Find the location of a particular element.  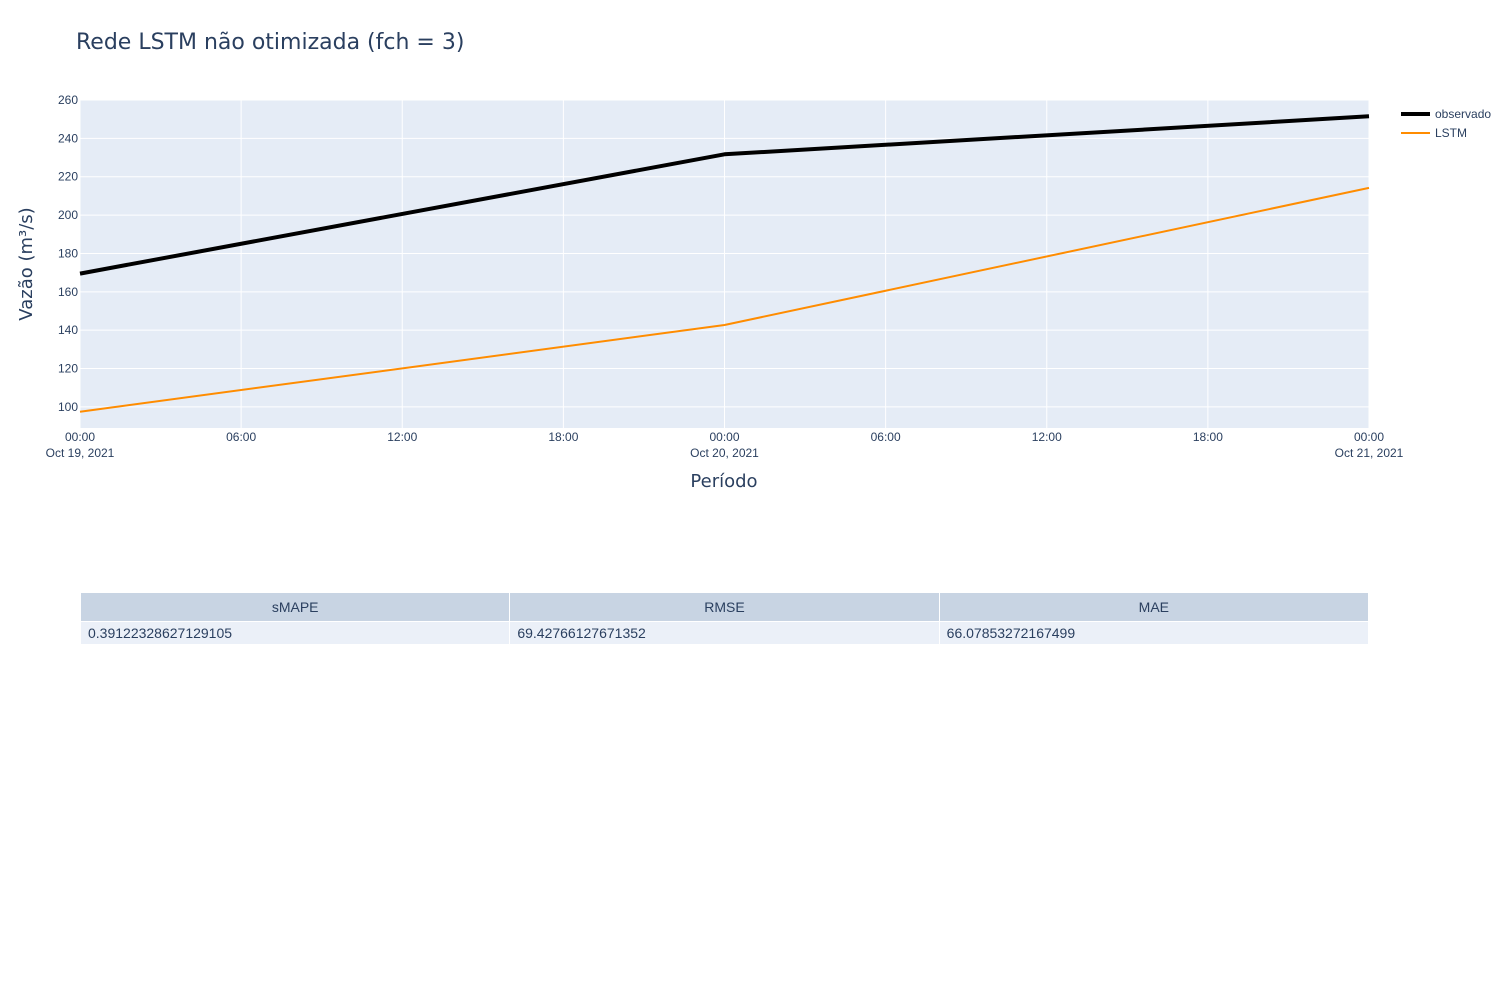

y-tick-label: 180 is located at coordinates (68, 253).